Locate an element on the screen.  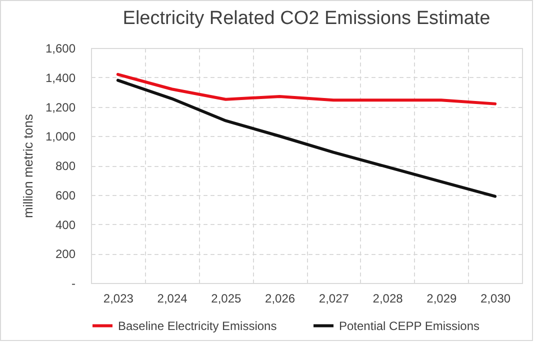
x-tick-label: 2,027 is located at coordinates (334, 299).